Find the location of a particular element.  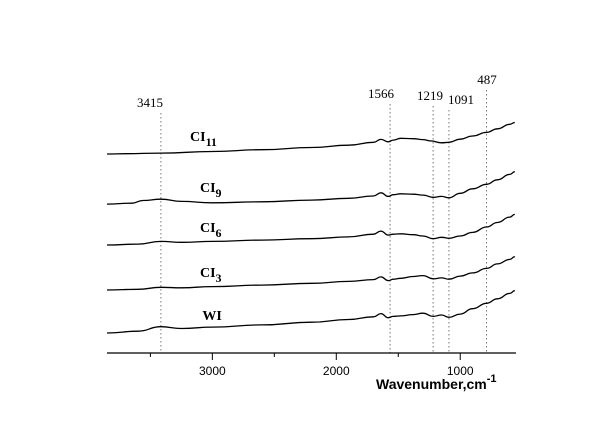

peak-label: 487 is located at coordinates (487, 79).